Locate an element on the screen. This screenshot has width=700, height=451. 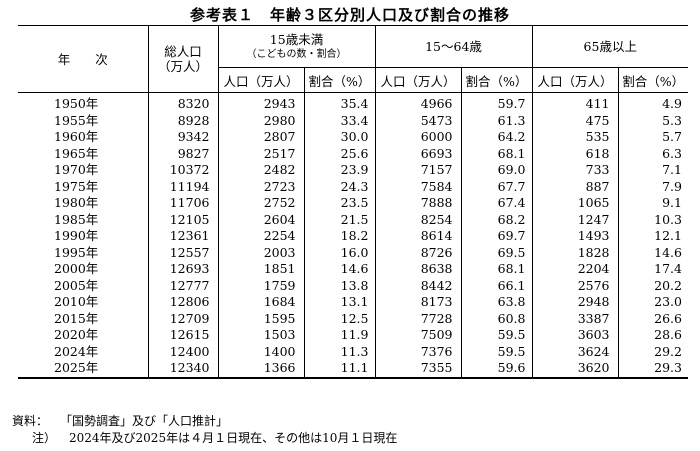
under15-ratio-cell: 14.6 is located at coordinates (339, 269).